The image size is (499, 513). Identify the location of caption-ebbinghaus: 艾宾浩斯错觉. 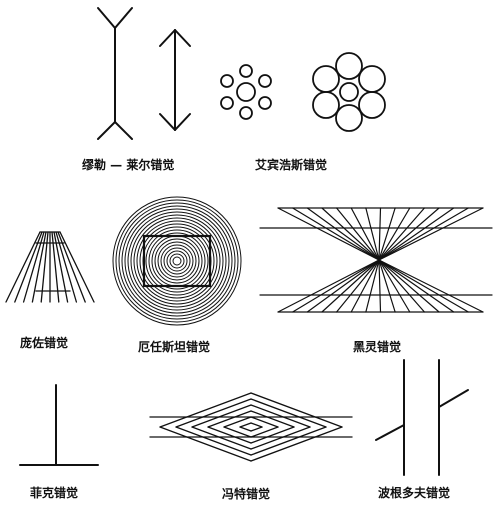
(291, 165).